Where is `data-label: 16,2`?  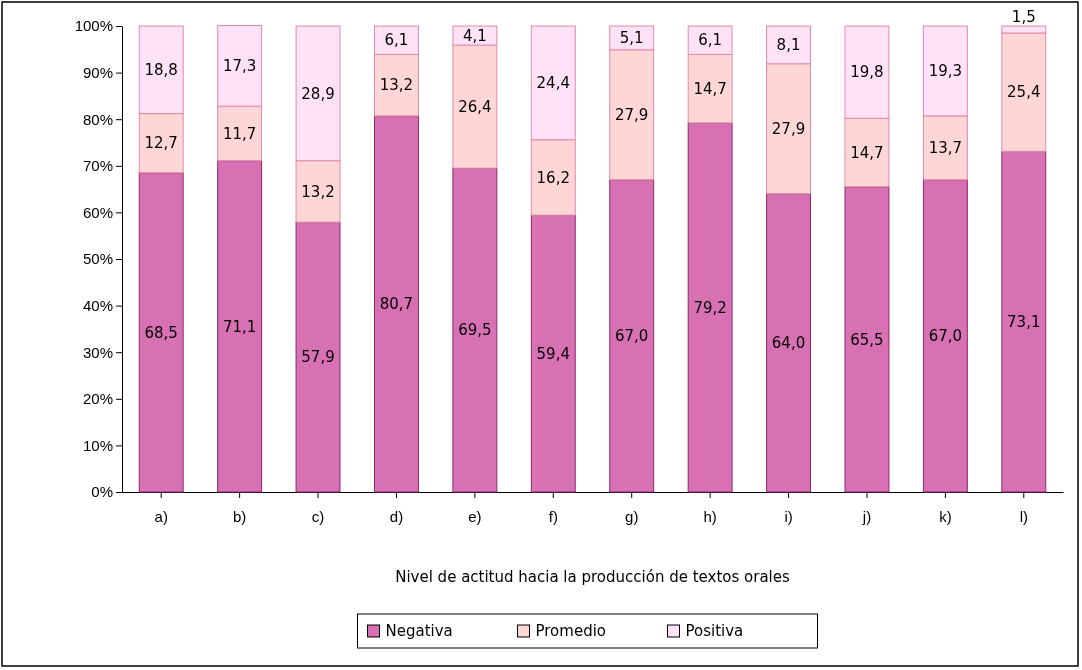 data-label: 16,2 is located at coordinates (553, 177).